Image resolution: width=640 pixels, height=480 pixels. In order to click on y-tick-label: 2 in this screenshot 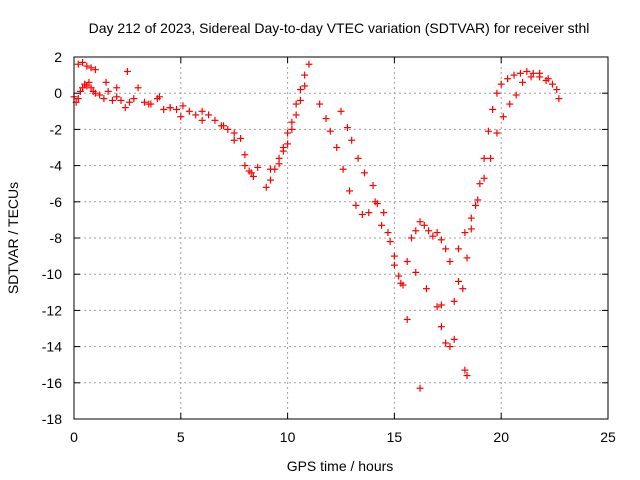, I will do `click(58, 57)`.